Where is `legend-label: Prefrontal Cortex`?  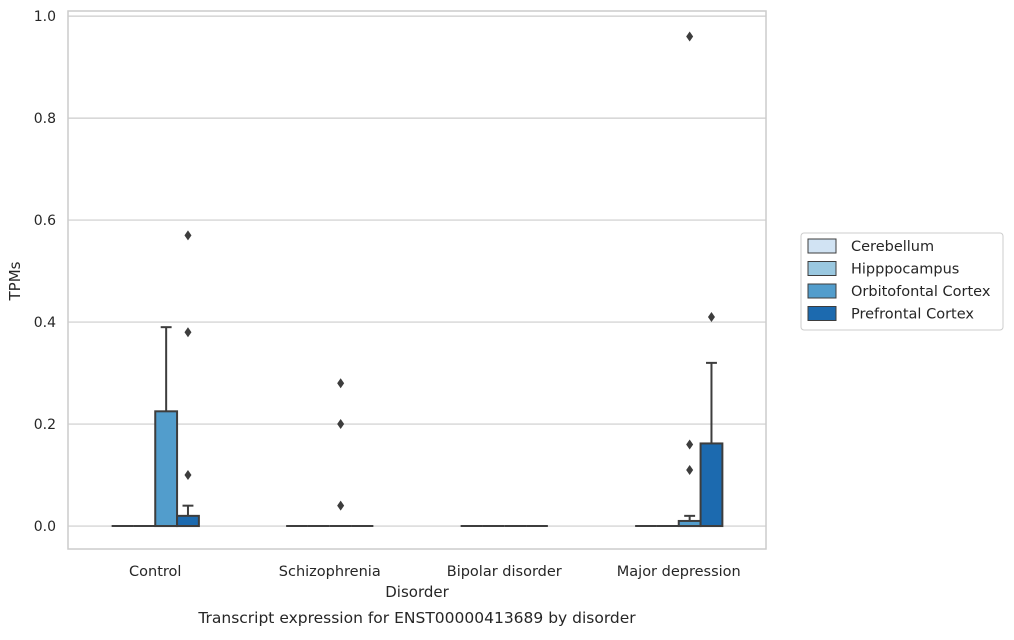 legend-label: Prefrontal Cortex is located at coordinates (912, 315).